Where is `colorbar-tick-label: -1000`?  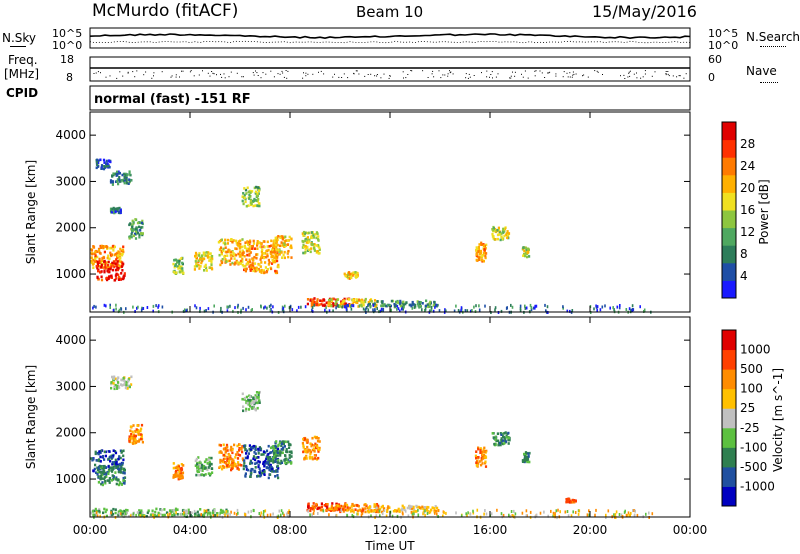
colorbar-tick-label: -1000 is located at coordinates (757, 486).